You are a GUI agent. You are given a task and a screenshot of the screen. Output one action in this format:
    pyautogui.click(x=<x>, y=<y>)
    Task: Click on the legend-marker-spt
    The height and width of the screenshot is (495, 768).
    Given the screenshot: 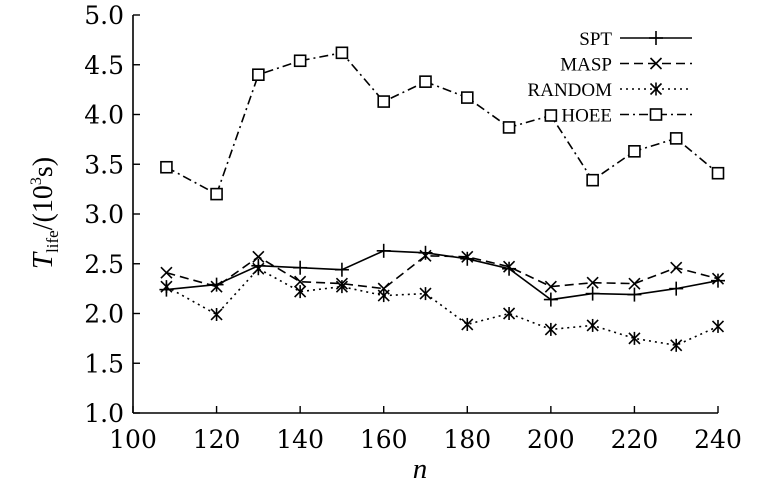 What is the action you would take?
    pyautogui.click(x=656, y=38)
    